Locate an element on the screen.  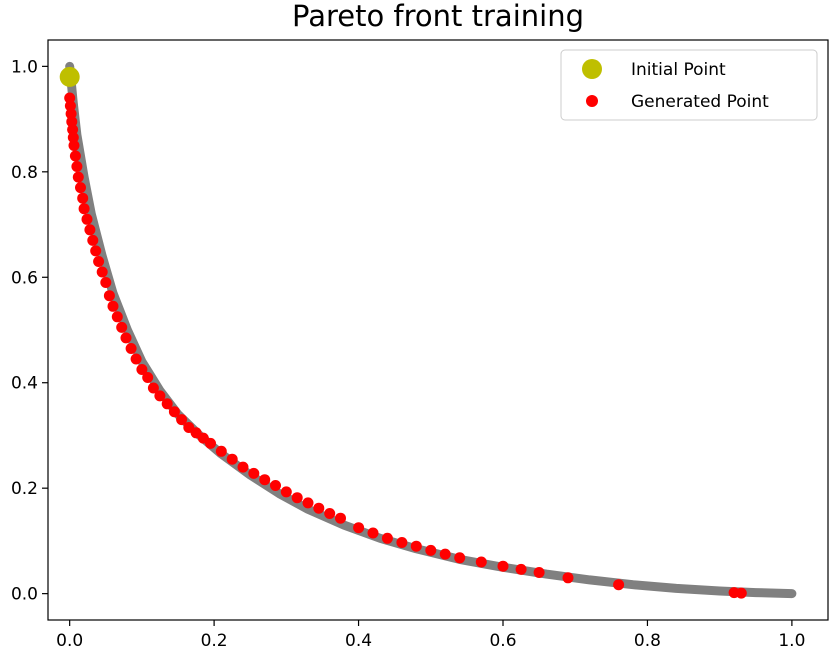
y-tick-label: 0.8 is located at coordinates (24, 173).